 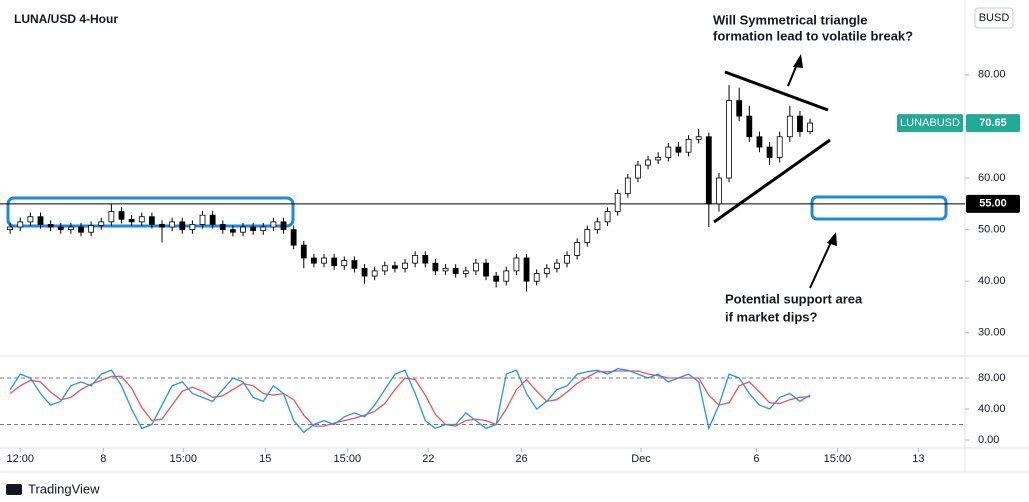 I want to click on currency-text: BUSD, so click(x=994, y=18).